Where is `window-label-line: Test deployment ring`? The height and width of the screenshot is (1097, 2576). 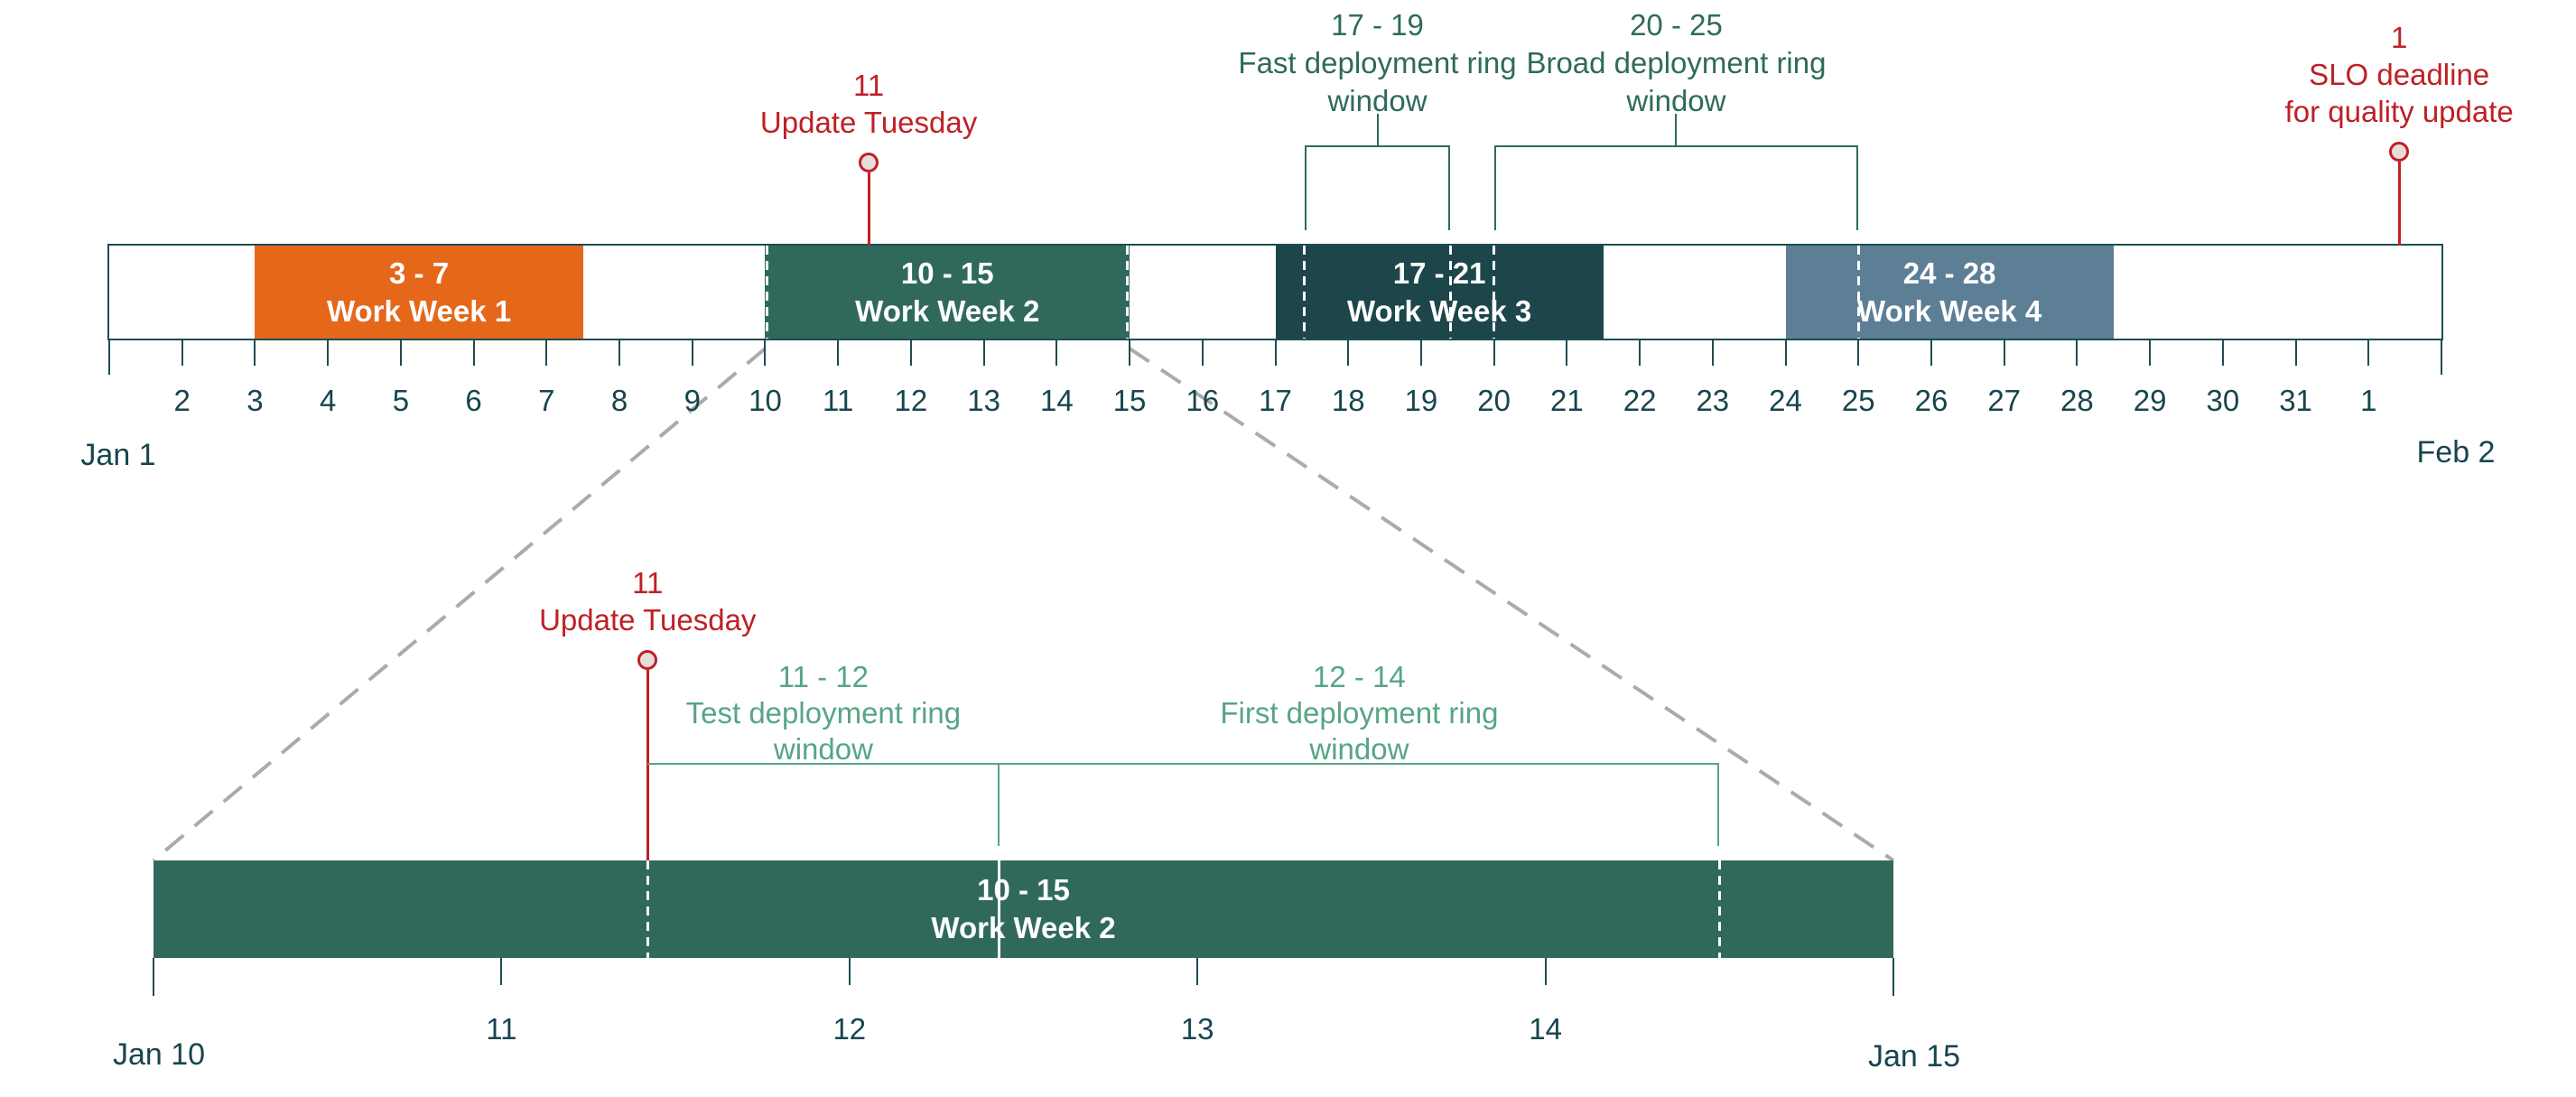
window-label-line: Test deployment ring is located at coordinates (823, 713).